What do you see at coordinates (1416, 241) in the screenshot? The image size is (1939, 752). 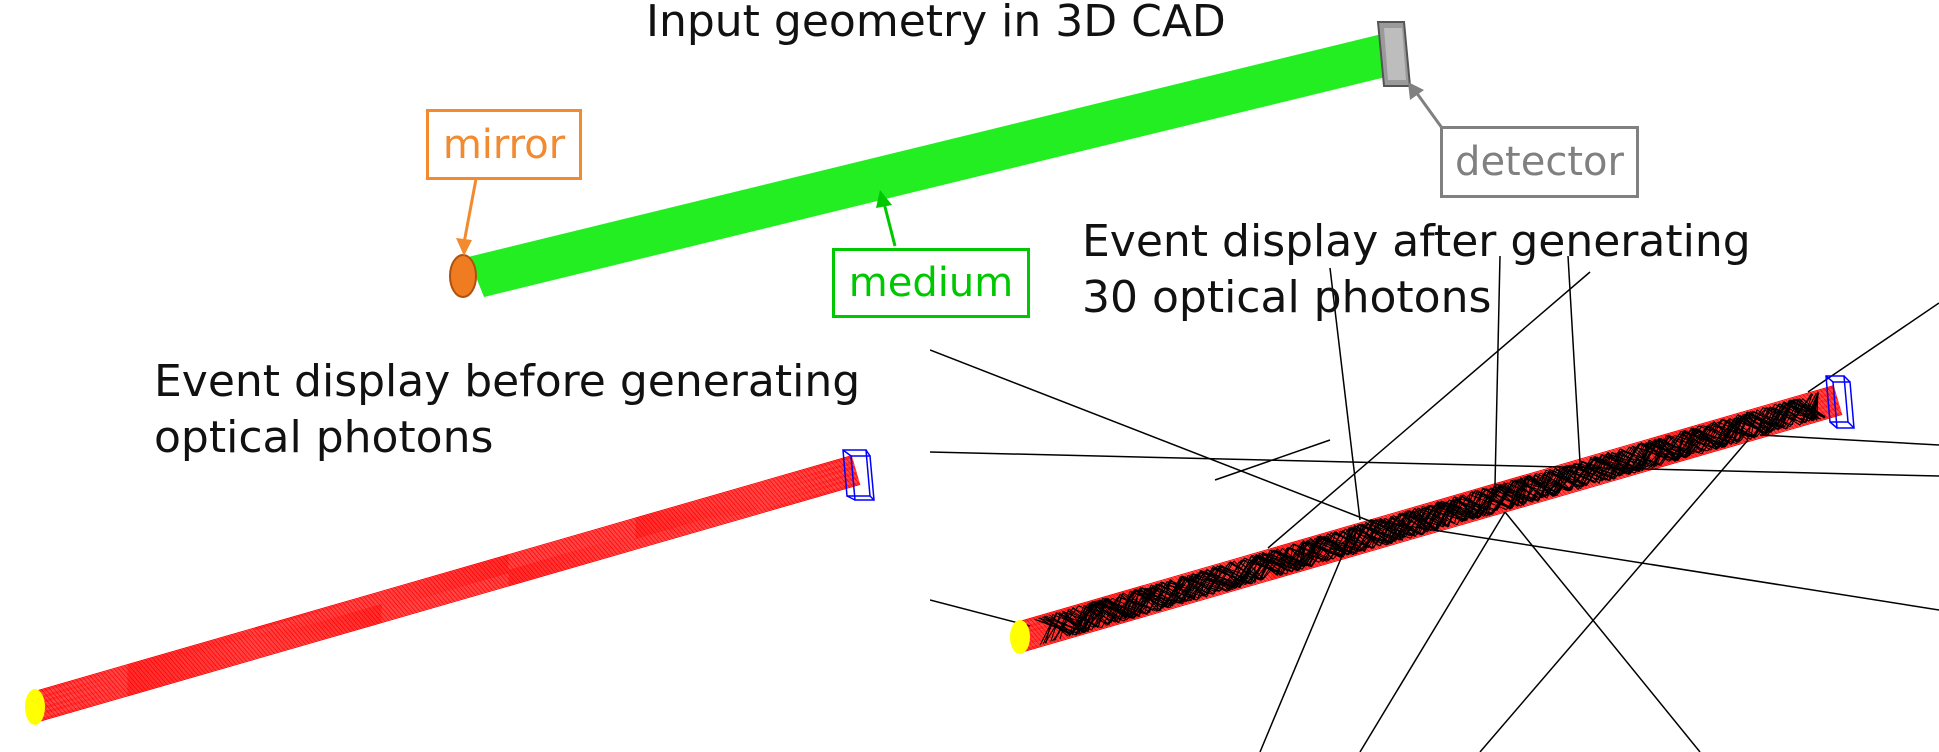 I see `after-title-line1: Event display after generating` at bounding box center [1416, 241].